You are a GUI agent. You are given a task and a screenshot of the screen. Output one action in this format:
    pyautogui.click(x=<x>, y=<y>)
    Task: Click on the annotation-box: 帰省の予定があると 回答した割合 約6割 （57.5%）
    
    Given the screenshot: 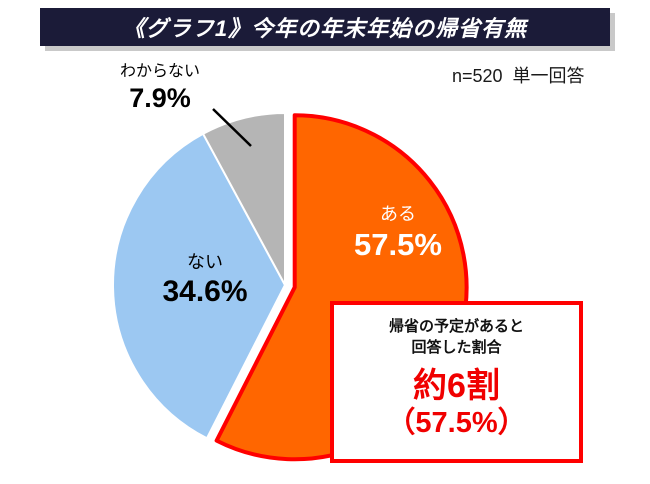 What is the action you would take?
    pyautogui.click(x=456, y=382)
    